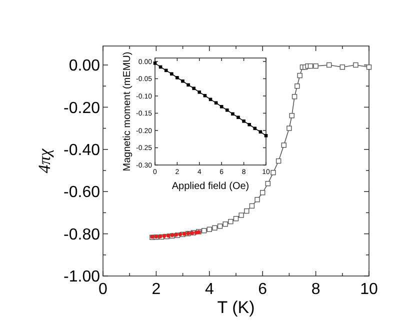  Describe the element at coordinates (127, 112) in the screenshot. I see `y-axis-title: Magnetic moment (mEMU)` at that location.